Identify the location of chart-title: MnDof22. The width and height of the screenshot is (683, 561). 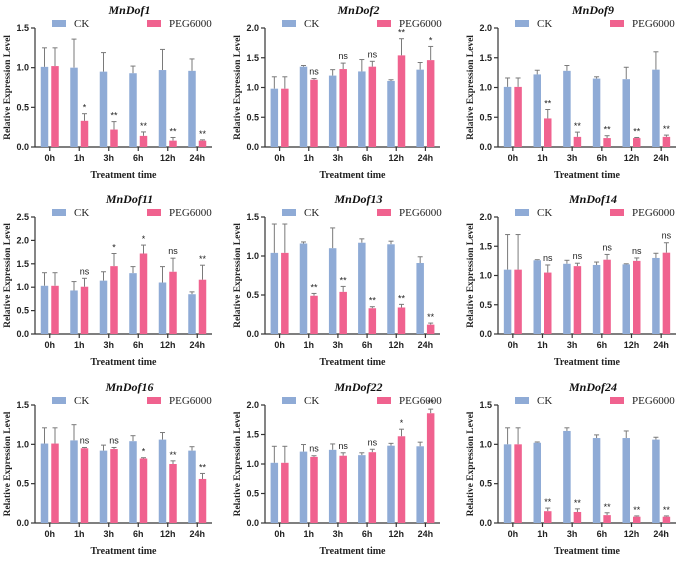
(357, 387).